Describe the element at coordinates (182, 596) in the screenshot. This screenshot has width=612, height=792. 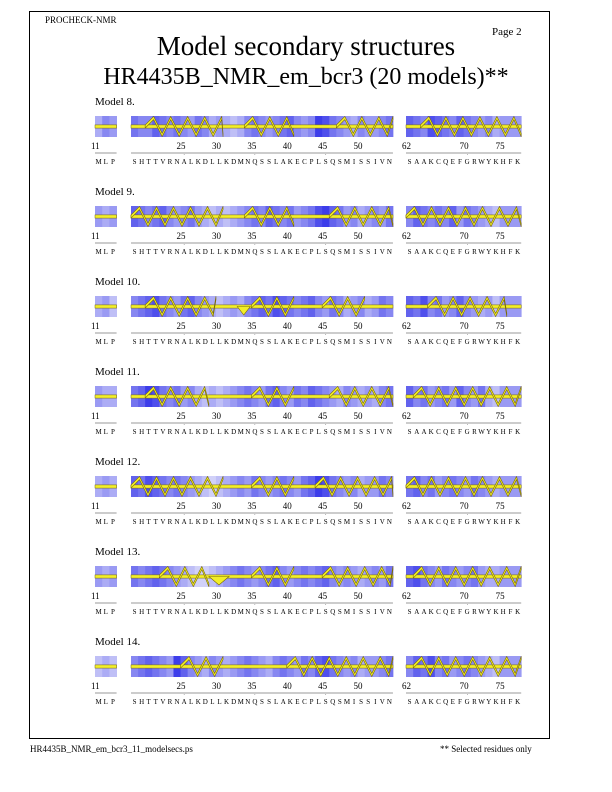
I see `residue-tick-label: 25` at that location.